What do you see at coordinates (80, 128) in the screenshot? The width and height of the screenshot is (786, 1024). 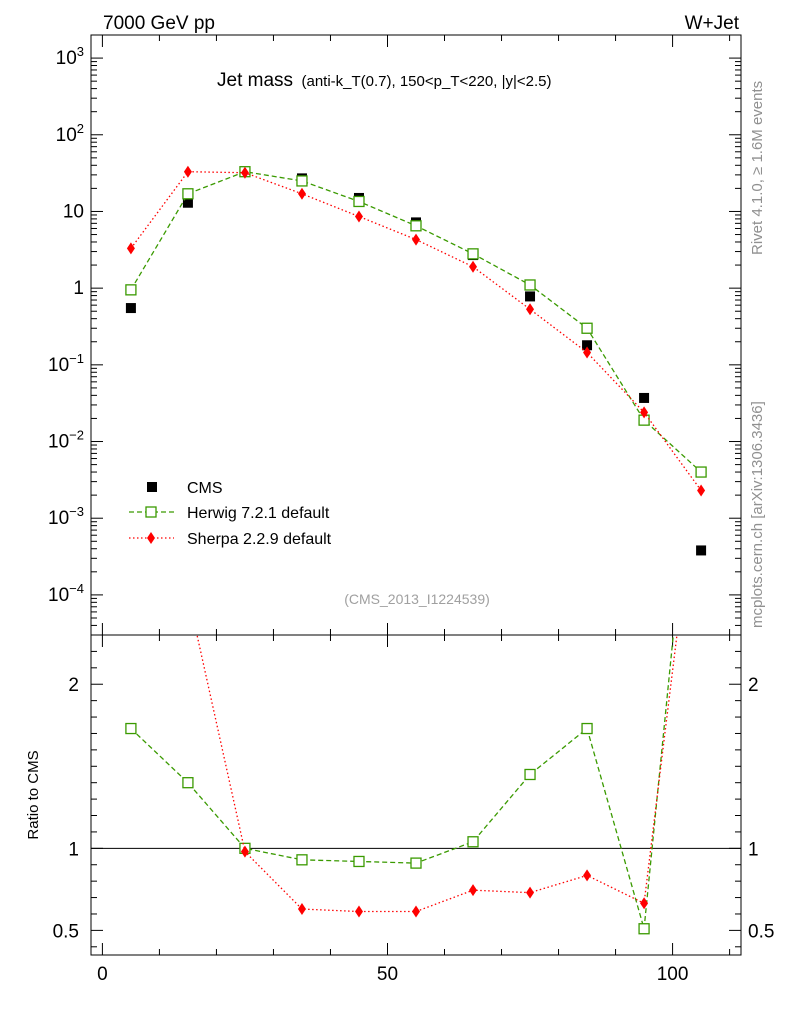 I see `y-tick-exponent: 2` at bounding box center [80, 128].